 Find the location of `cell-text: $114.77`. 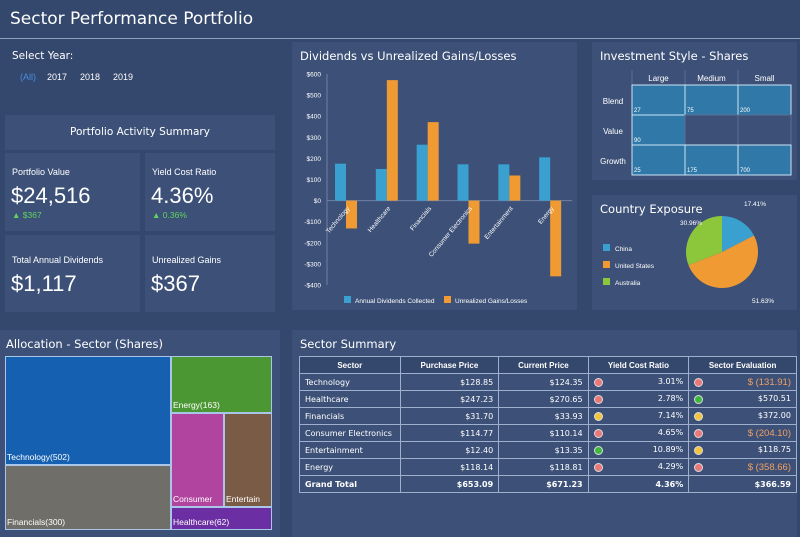

cell-text: $114.77 is located at coordinates (477, 433).